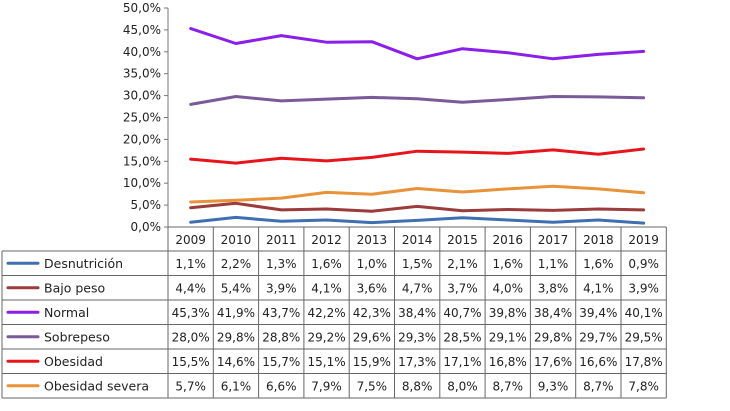 This screenshot has height=411, width=730. I want to click on data-label: 8,0%, so click(462, 386).